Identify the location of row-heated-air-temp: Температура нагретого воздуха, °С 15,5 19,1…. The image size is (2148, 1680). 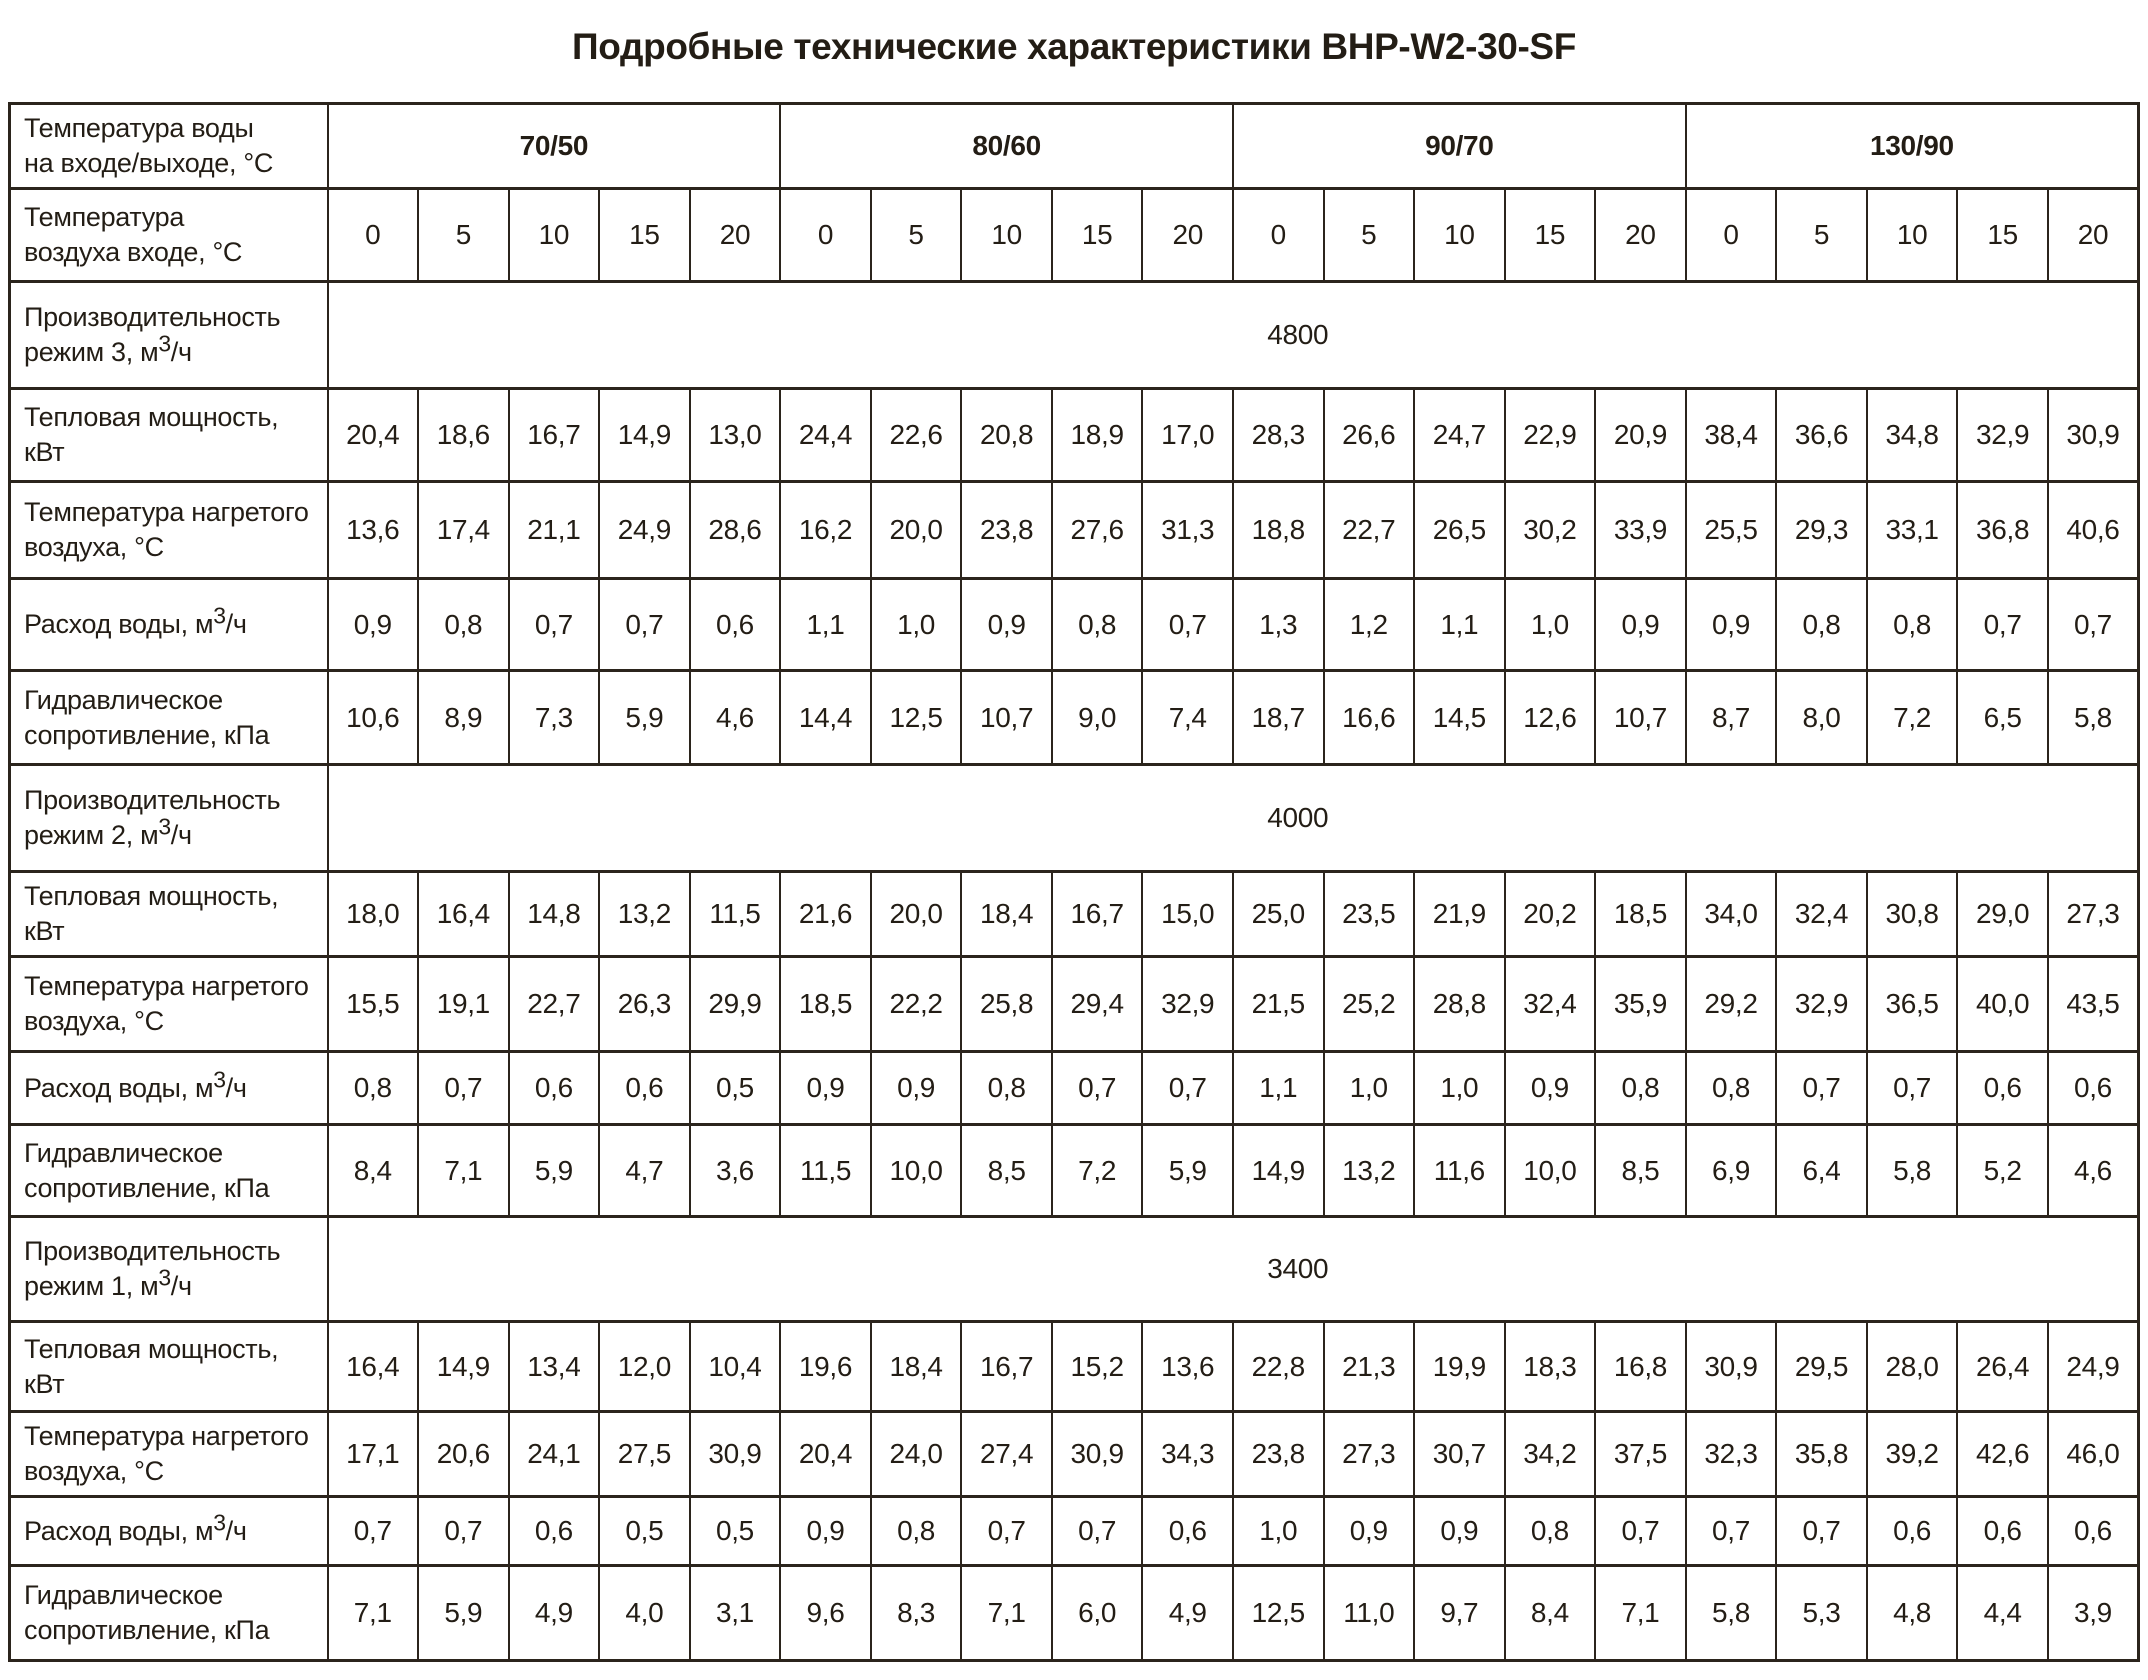
(1074, 1004).